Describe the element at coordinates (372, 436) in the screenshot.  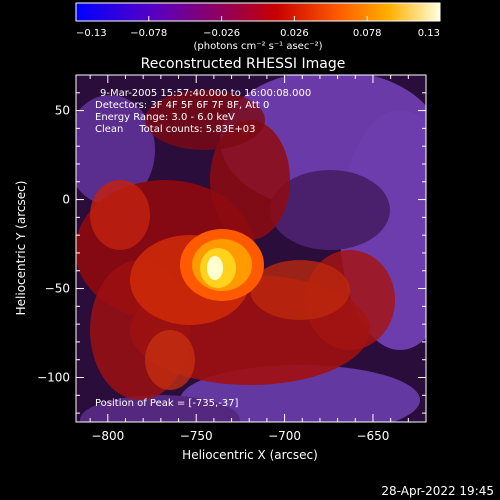
I see `x-tick-label: −650` at that location.